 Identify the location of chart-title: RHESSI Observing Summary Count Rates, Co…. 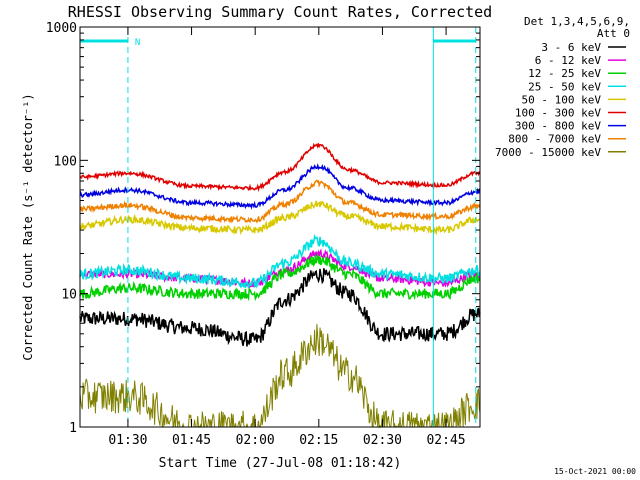
(280, 12).